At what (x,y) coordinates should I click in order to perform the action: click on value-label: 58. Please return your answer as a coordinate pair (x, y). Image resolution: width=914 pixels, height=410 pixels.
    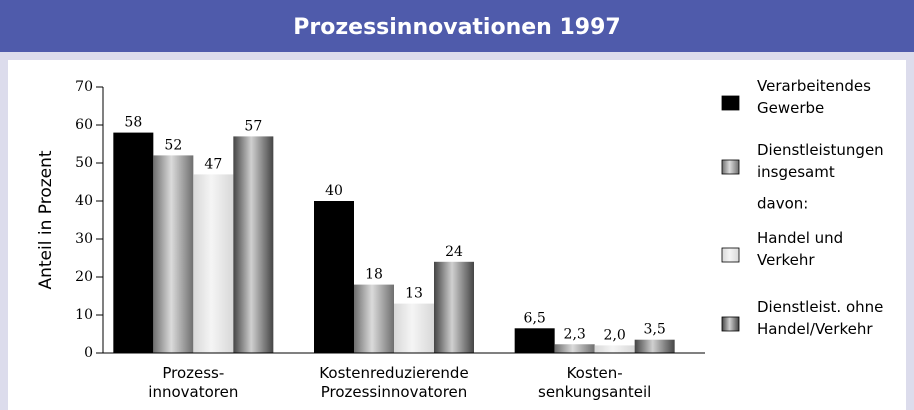
    Looking at the image, I should click on (133, 123).